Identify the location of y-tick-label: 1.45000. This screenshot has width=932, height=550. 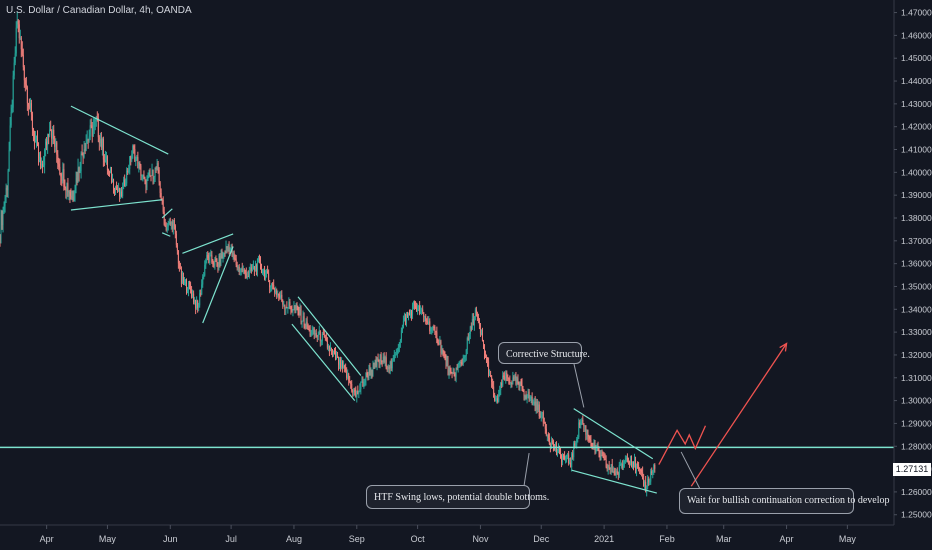
(916, 58).